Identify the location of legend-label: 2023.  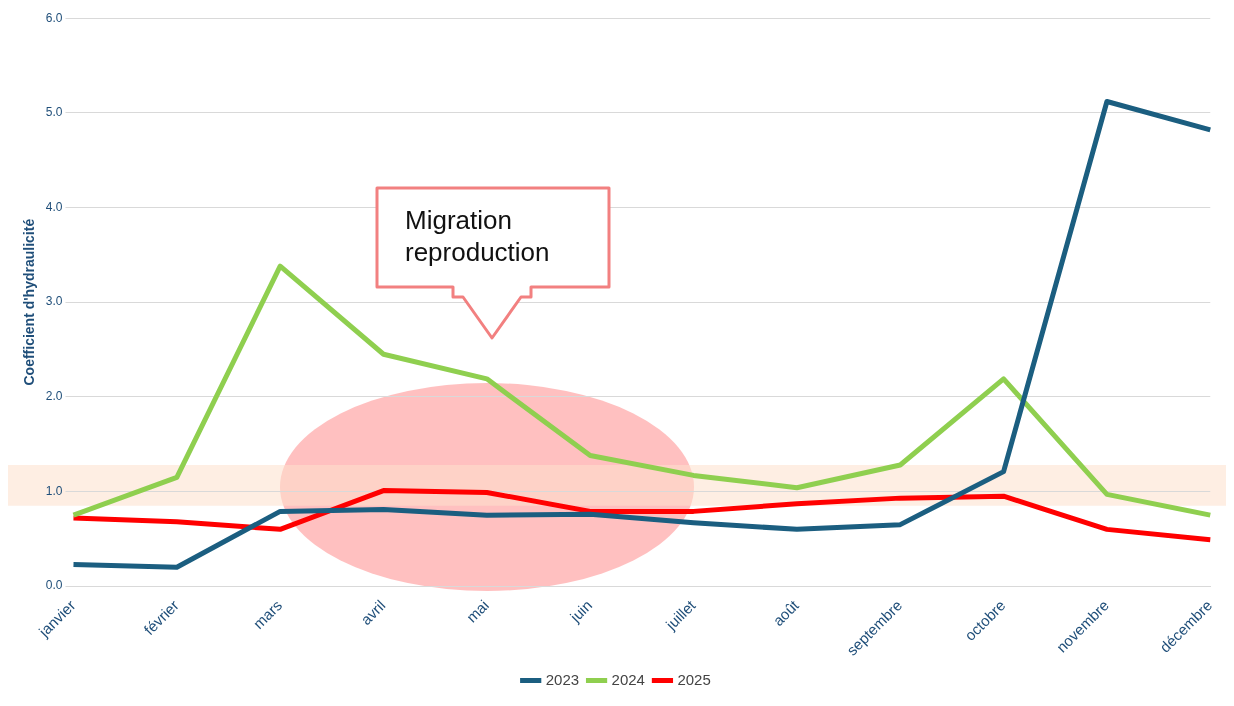
(562, 679).